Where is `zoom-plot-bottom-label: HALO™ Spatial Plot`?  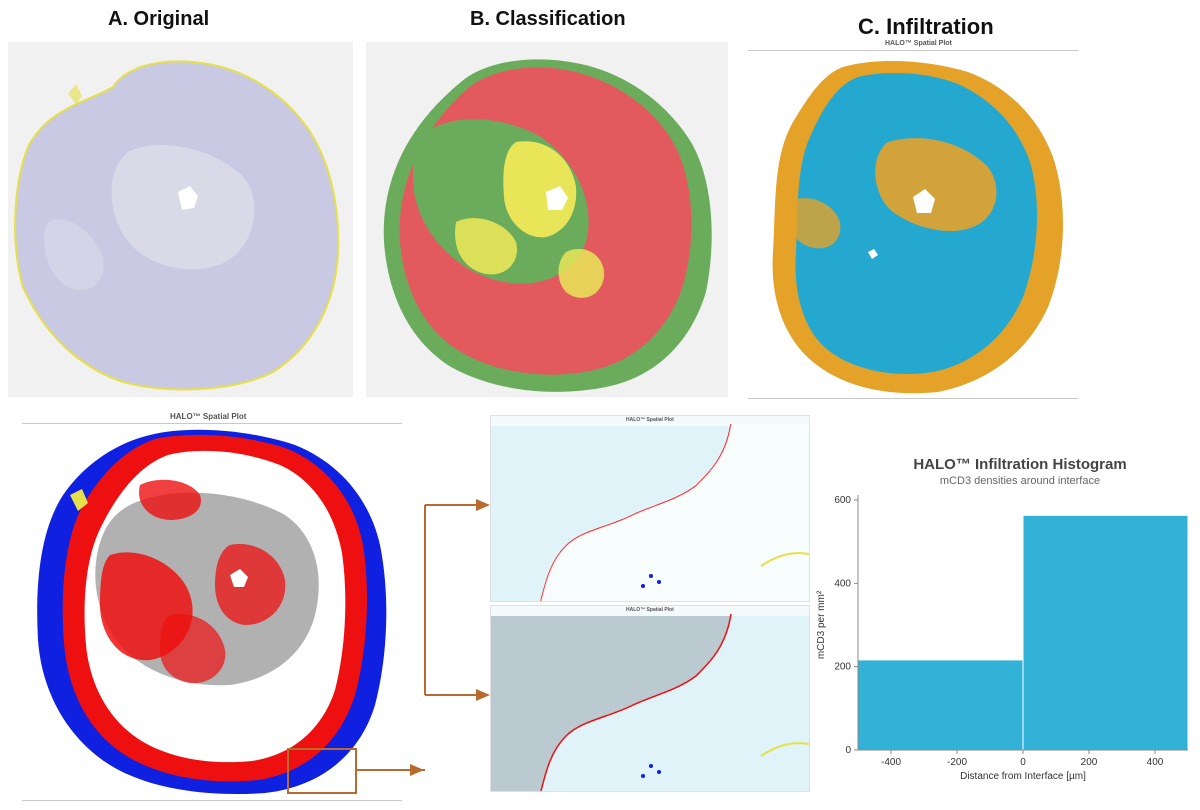
zoom-plot-bottom-label: HALO™ Spatial Plot is located at coordinates (650, 610).